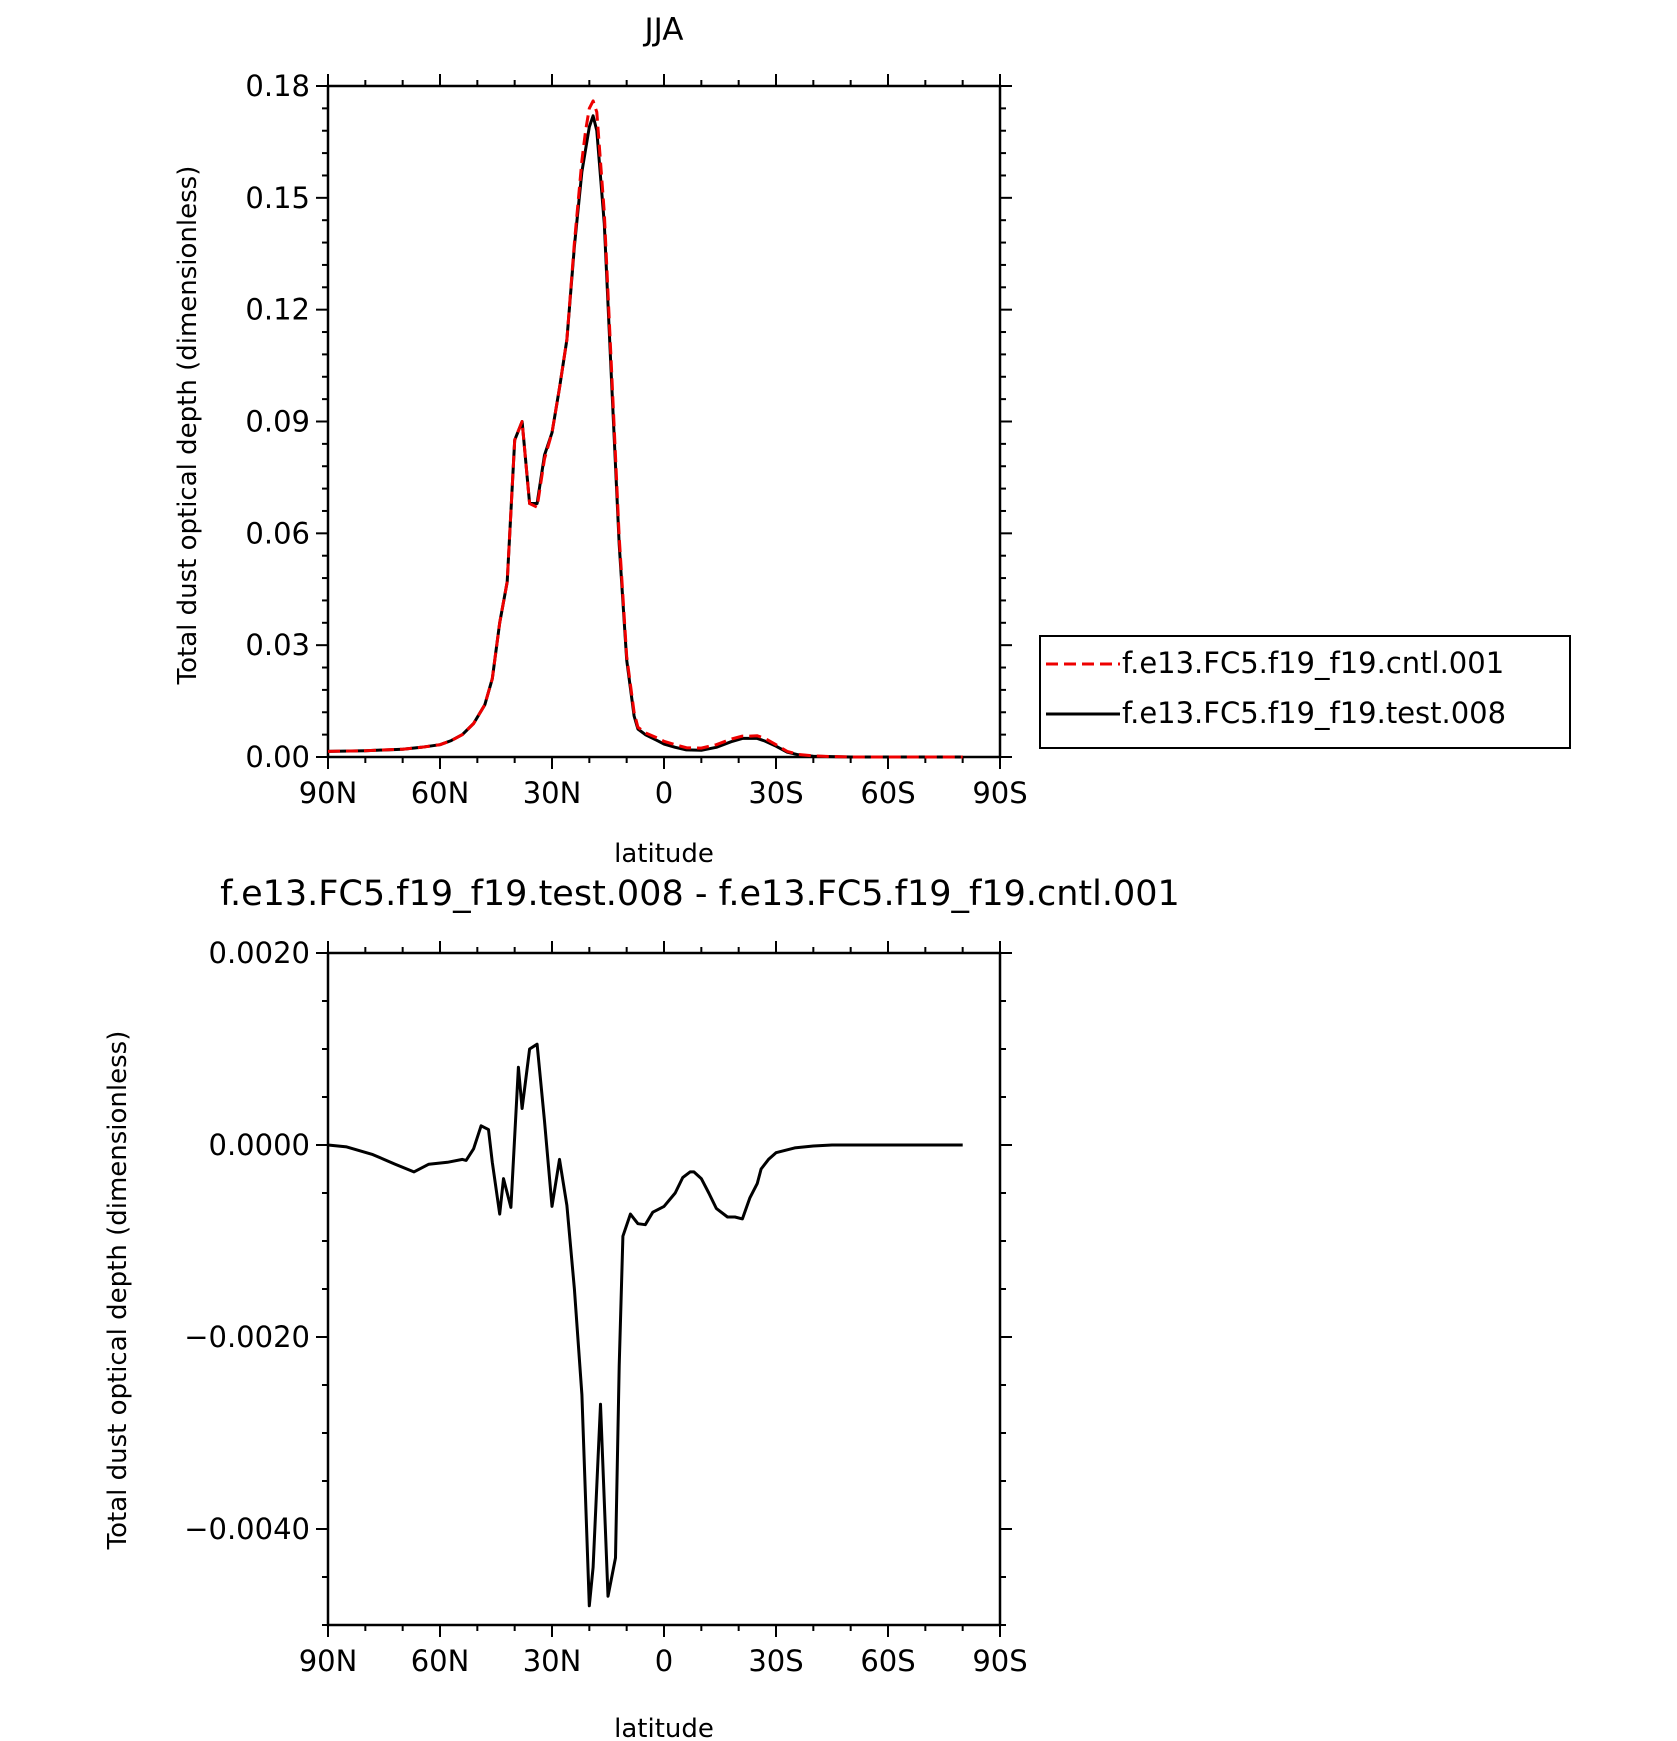 Image resolution: width=1677 pixels, height=1741 pixels. Describe the element at coordinates (259, 1145) in the screenshot. I see `y-tick-label: 0.0000` at that location.